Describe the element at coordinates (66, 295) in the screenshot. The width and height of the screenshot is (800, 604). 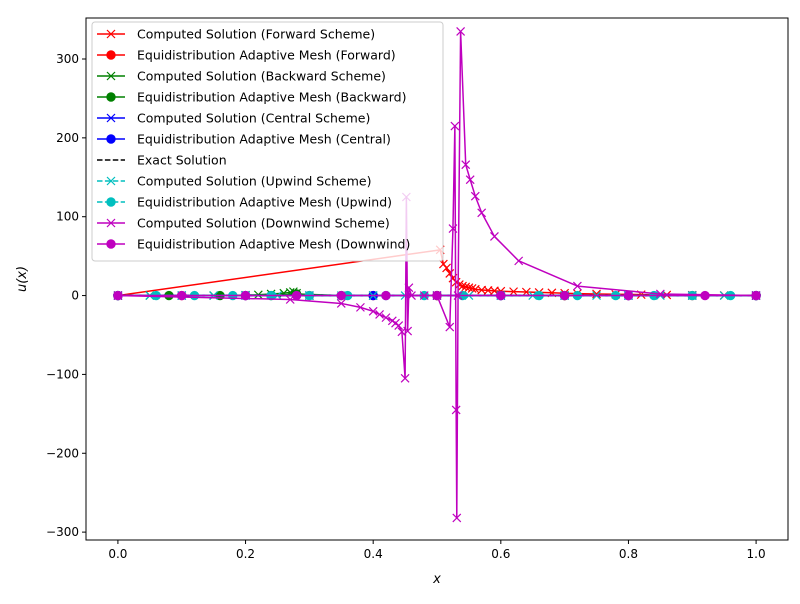
I see `y-axis: −300 −200 −100 0 100 200 300` at that location.